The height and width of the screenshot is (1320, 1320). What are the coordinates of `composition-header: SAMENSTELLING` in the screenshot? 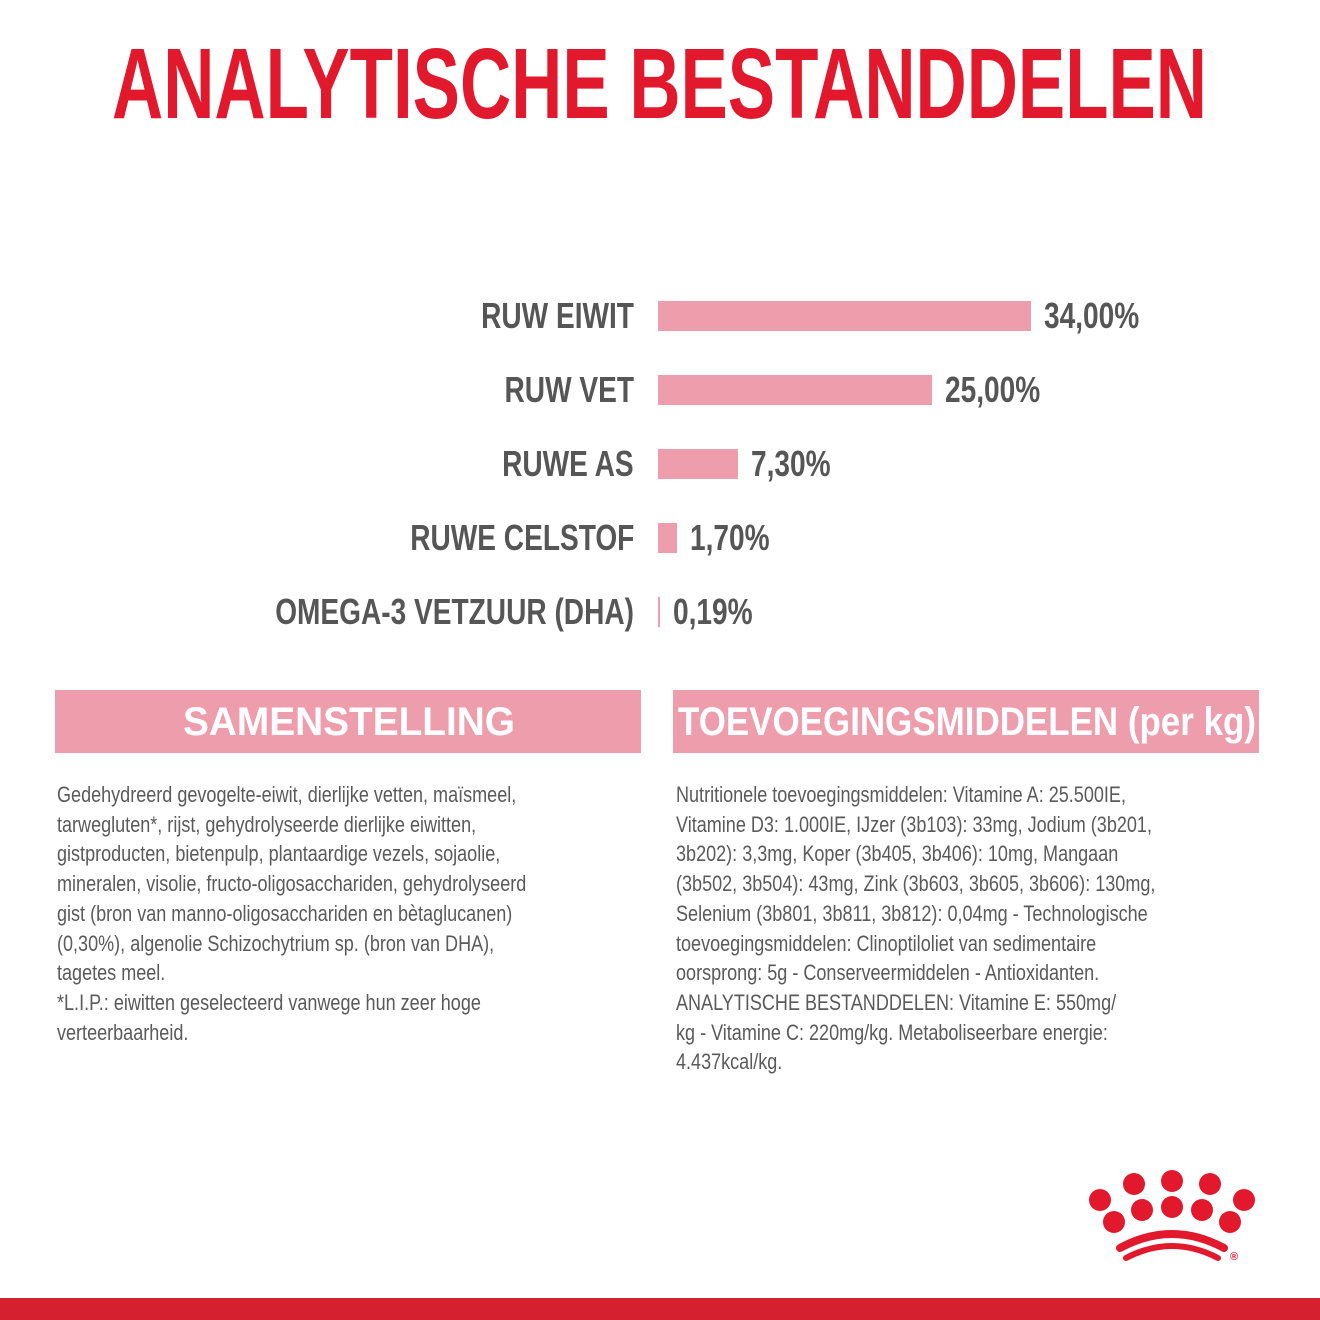 It's located at (348, 721).